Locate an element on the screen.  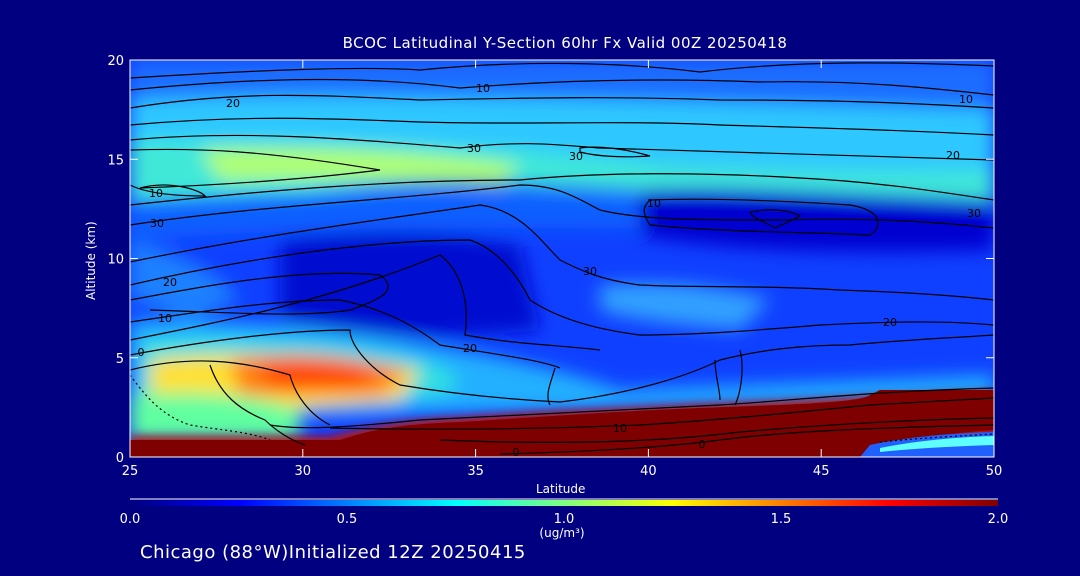
x-tick-label: 45 is located at coordinates (821, 471).